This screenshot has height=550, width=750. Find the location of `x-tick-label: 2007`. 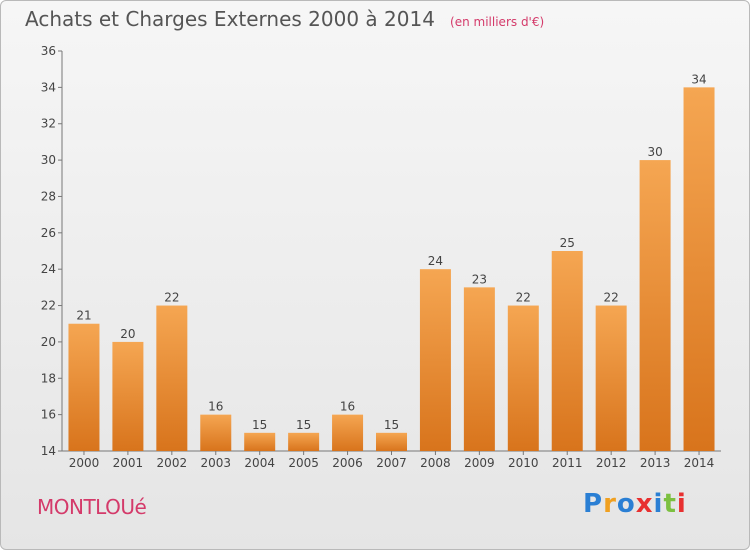

x-tick-label: 2007 is located at coordinates (391, 463).